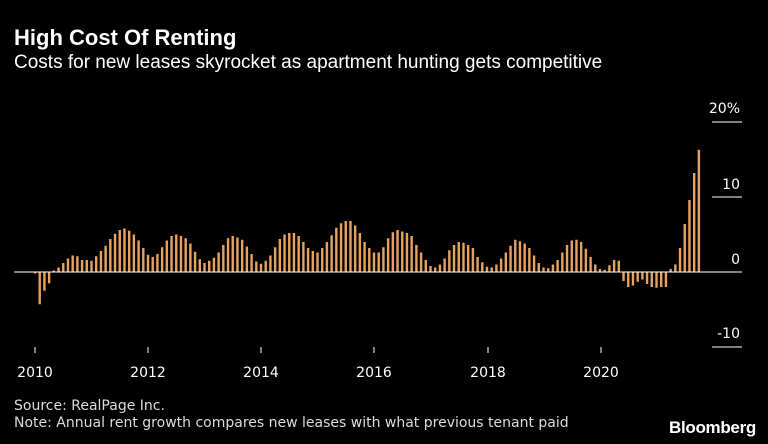 The width and height of the screenshot is (768, 444). Describe the element at coordinates (735, 260) in the screenshot. I see `y-tick-label-0: 0` at that location.